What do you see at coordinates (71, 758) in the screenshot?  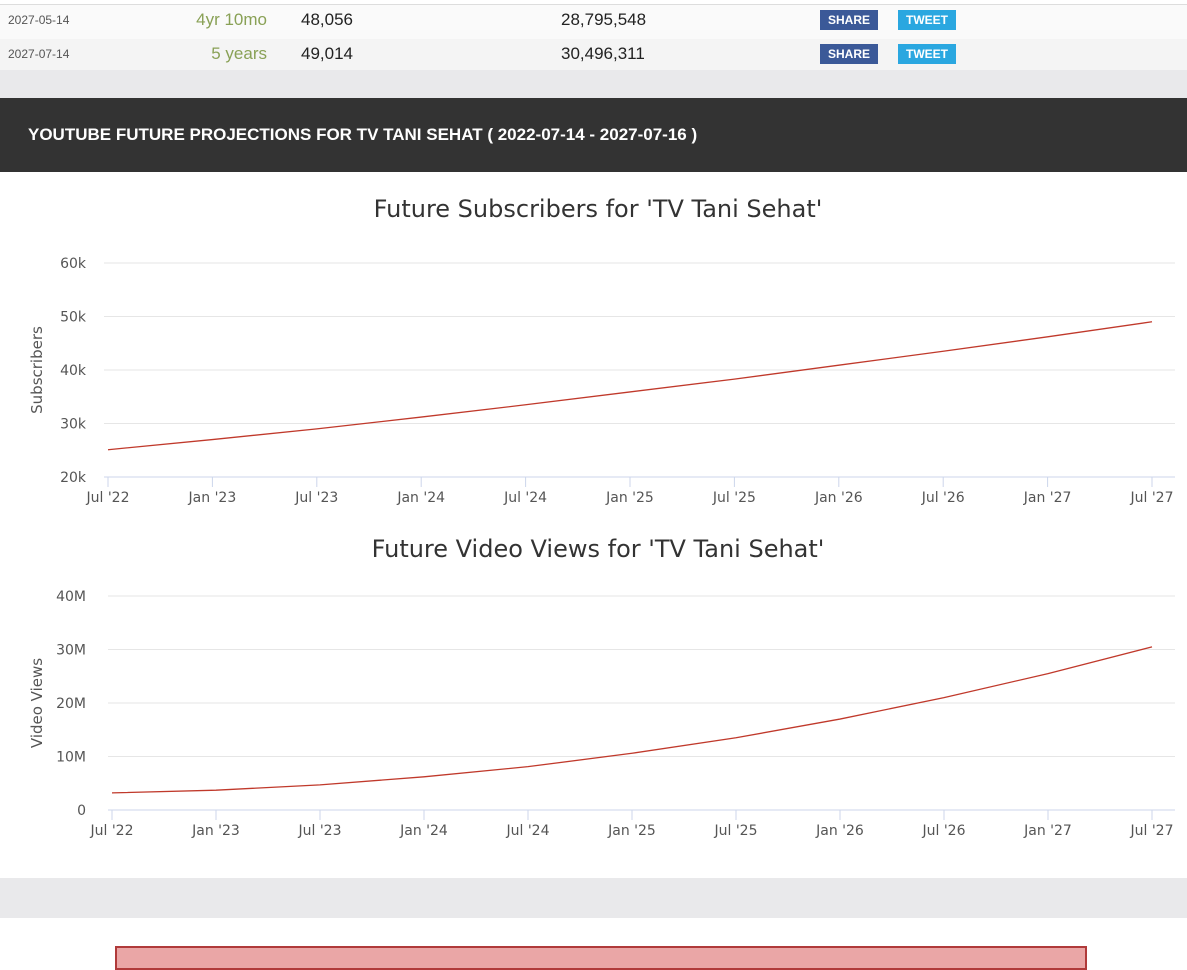 I see `y-tick-label: 10M` at bounding box center [71, 758].